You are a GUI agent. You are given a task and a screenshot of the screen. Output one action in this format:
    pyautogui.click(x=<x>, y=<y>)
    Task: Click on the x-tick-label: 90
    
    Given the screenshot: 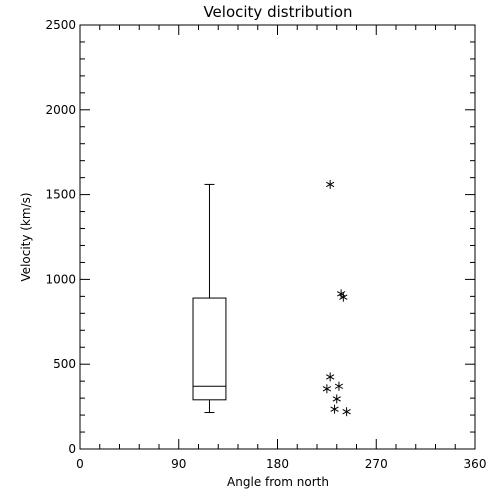 What is the action you would take?
    pyautogui.click(x=178, y=464)
    